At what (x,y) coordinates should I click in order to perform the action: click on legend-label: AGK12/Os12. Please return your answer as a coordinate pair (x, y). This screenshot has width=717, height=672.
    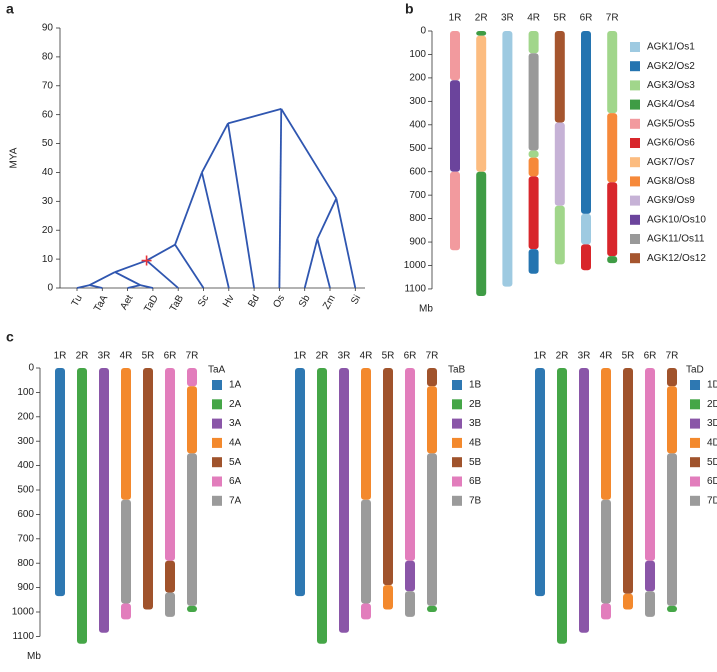
    Looking at the image, I should click on (676, 258).